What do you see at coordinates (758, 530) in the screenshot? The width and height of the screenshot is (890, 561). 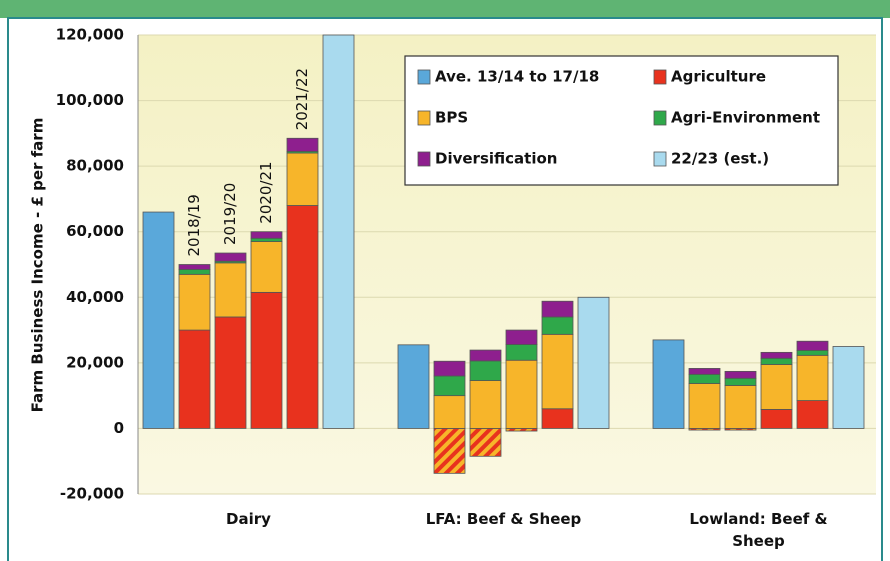 I see `x-tick-label: Lowland: Beef & Sheep` at bounding box center [758, 530].